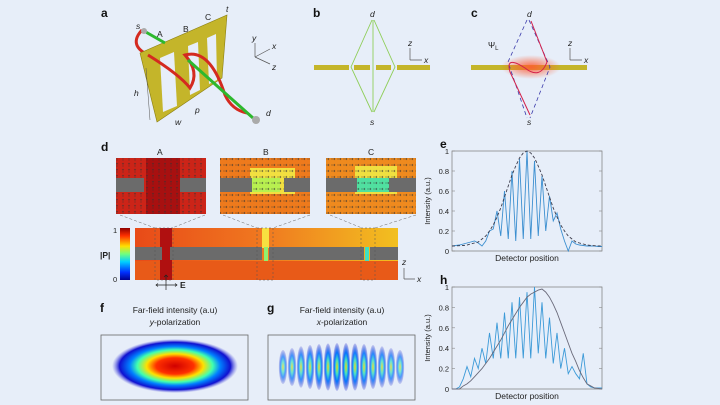 The image size is (720, 405). I want to click on series-line-solid, so click(526, 201).